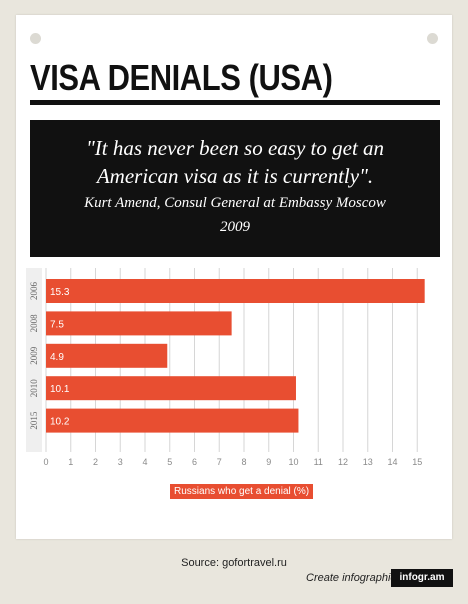  I want to click on infogram-logo: infogr.am, so click(422, 578).